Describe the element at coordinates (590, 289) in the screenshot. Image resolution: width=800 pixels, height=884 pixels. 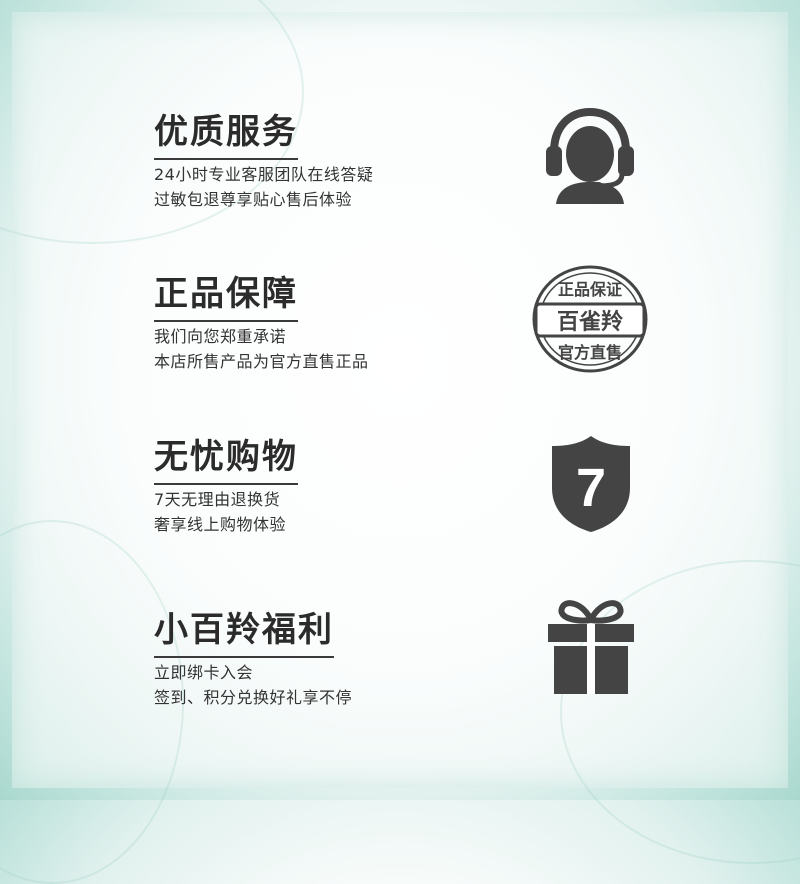
I see `seal-top-text: 正品保证` at that location.